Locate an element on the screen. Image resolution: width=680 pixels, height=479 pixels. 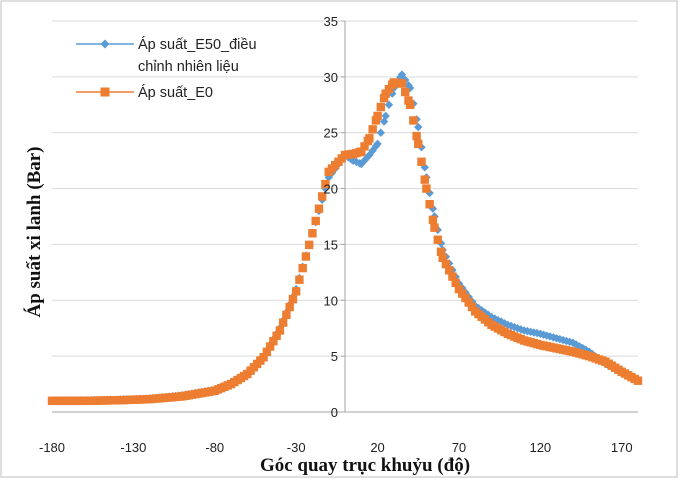
x-tick-label: -180 is located at coordinates (52, 447).